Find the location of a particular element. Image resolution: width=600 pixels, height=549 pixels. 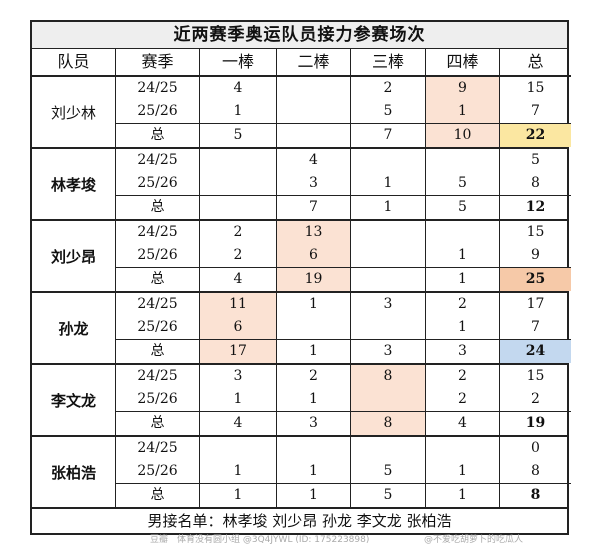

leg1-total: 4 is located at coordinates (237, 279).